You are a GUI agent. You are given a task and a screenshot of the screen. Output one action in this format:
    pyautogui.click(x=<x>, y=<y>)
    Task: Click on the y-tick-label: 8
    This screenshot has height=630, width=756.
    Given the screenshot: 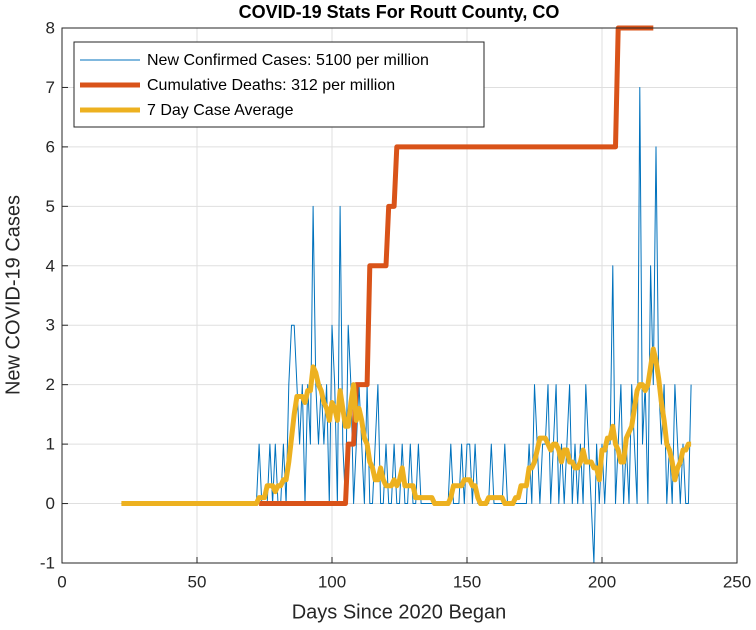 What is the action you would take?
    pyautogui.click(x=50, y=27)
    